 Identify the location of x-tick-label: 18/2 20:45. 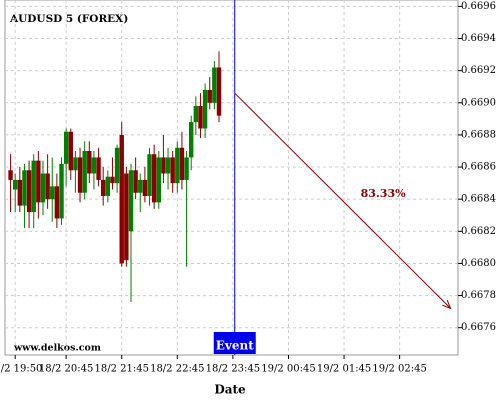
(66, 369).